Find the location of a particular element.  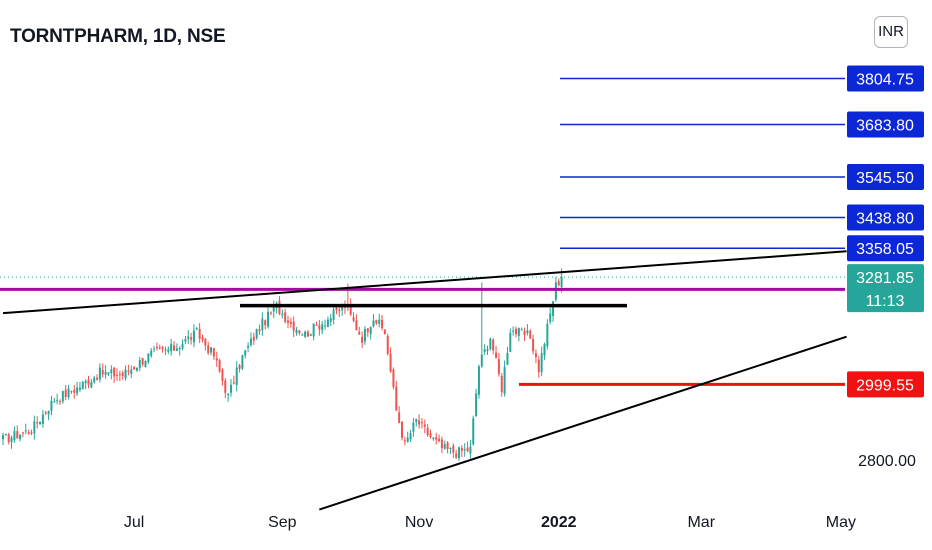

y-tick-label: 2800.00 is located at coordinates (887, 461).